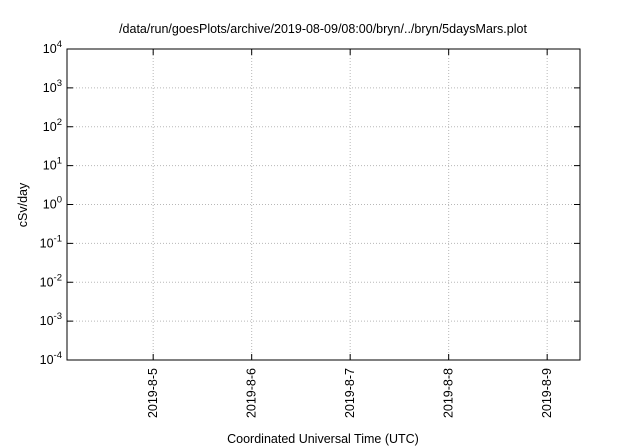 The image size is (640, 448). I want to click on y-tick-label: 10¹, so click(52, 164).